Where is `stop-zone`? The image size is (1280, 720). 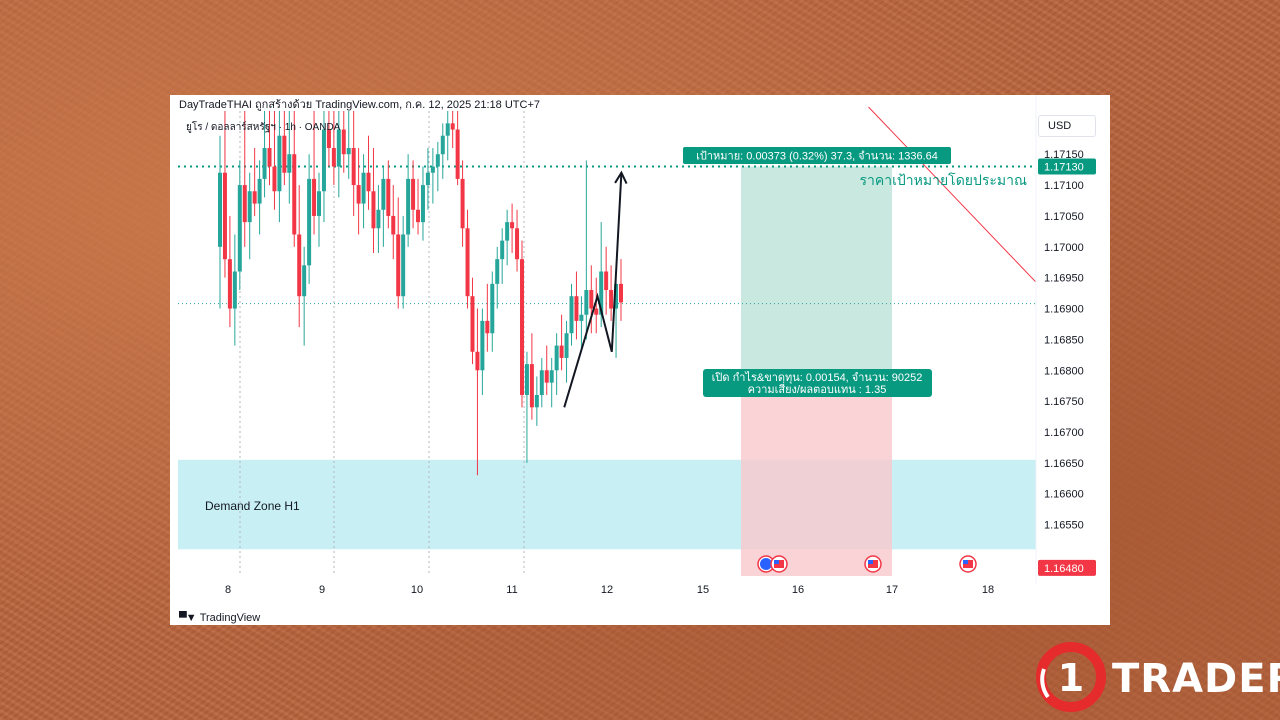
stop-zone is located at coordinates (816, 485).